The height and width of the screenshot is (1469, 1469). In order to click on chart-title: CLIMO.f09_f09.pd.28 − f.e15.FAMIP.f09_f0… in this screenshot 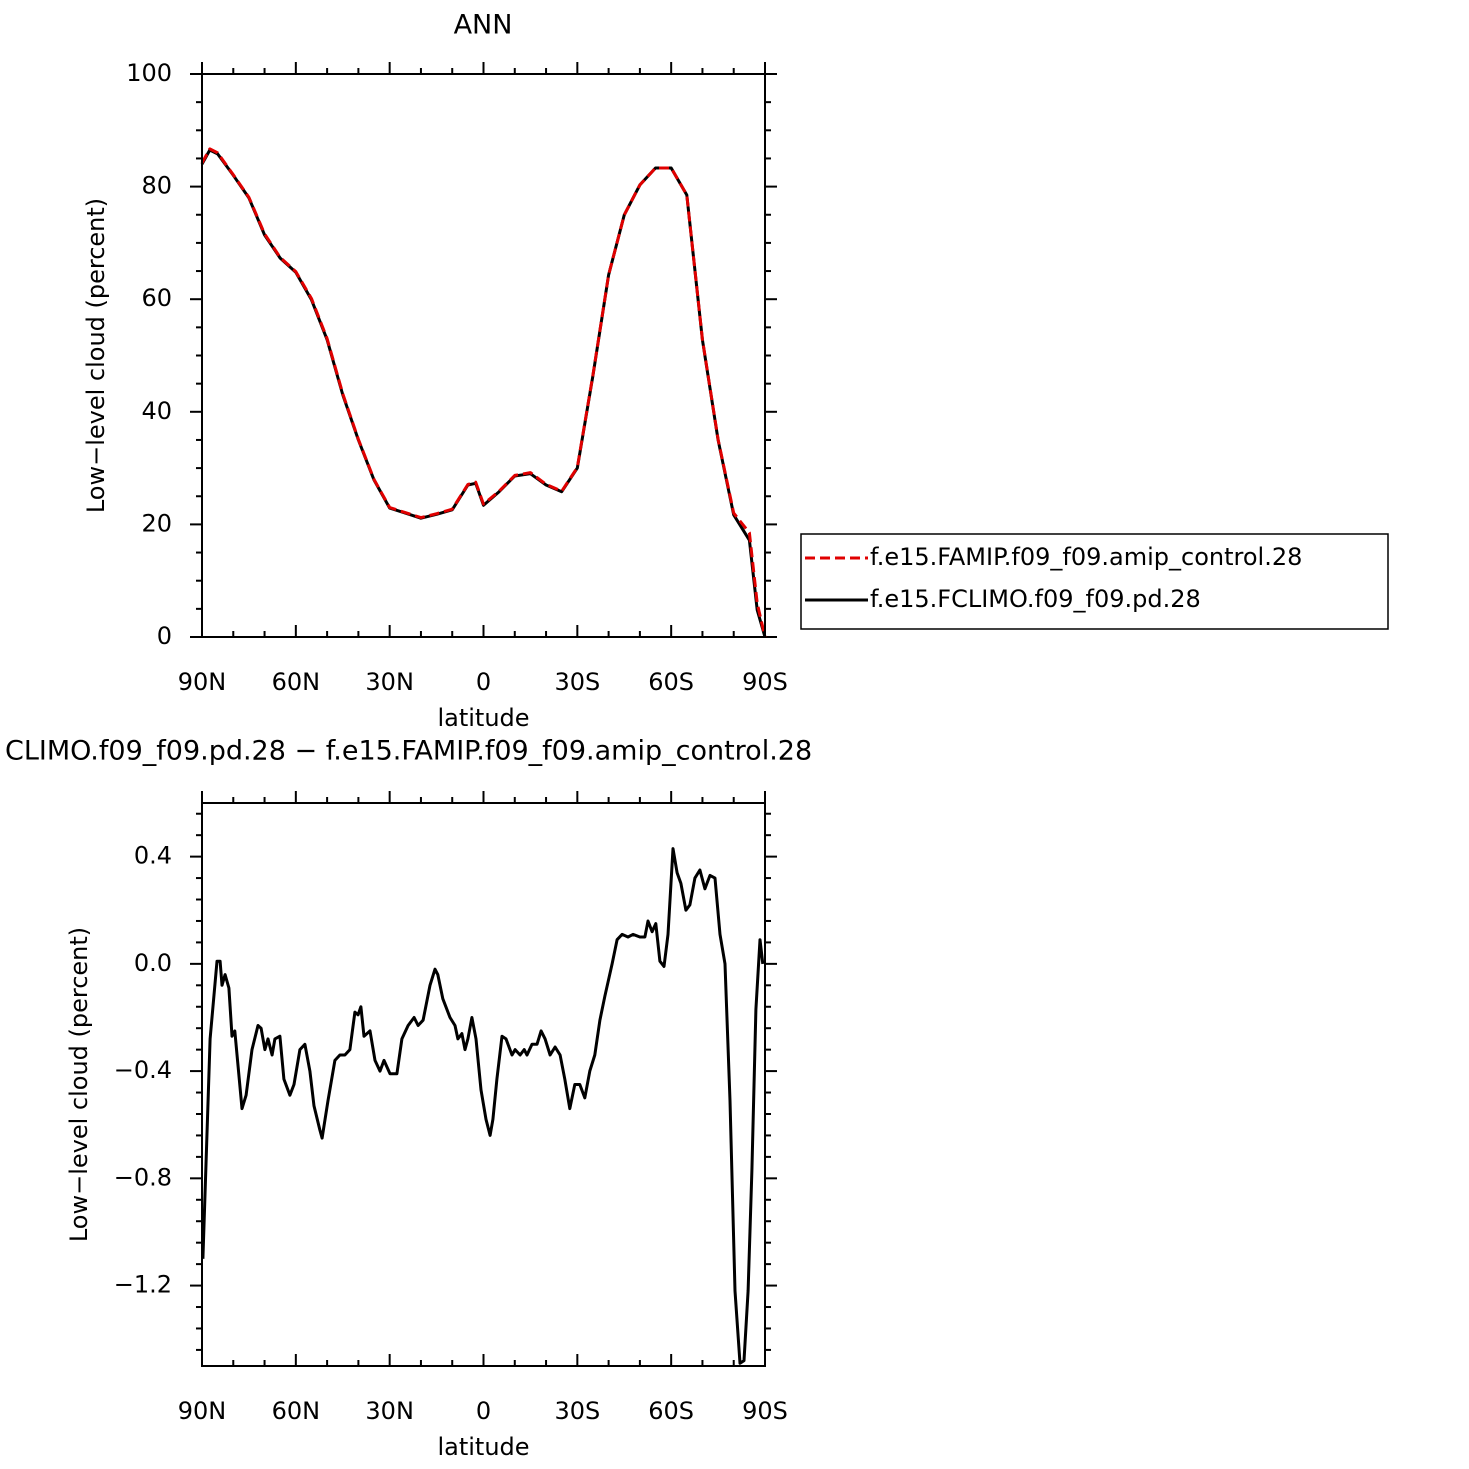, I will do `click(408, 751)`.